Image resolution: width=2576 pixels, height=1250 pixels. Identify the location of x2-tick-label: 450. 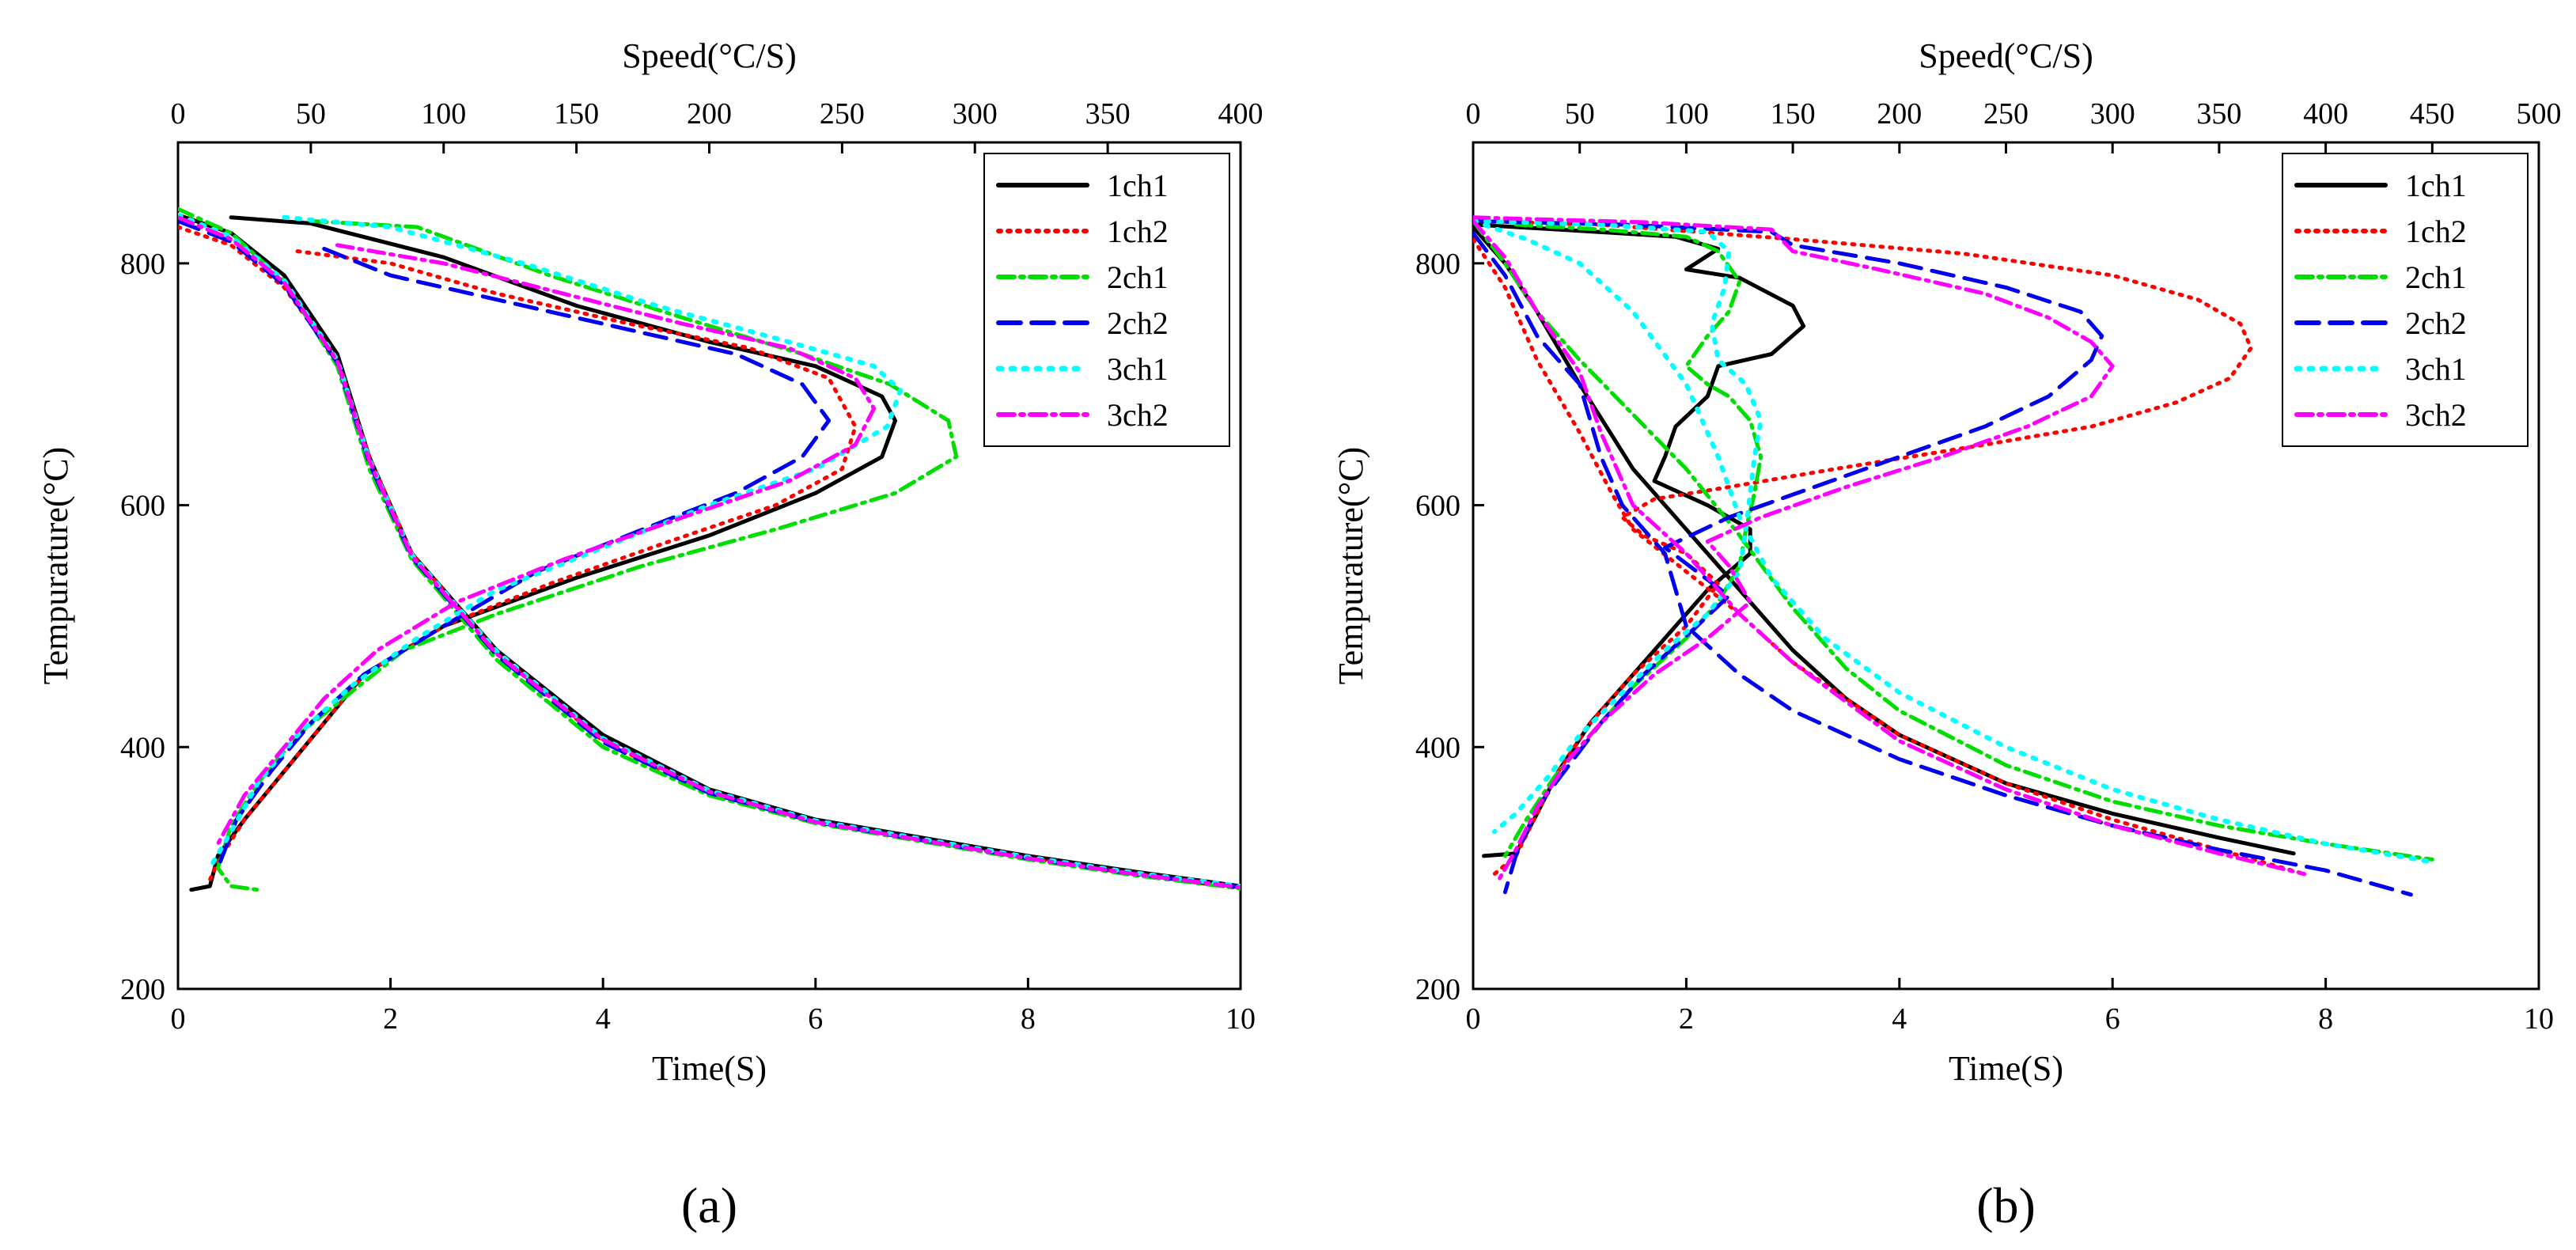
(2432, 114).